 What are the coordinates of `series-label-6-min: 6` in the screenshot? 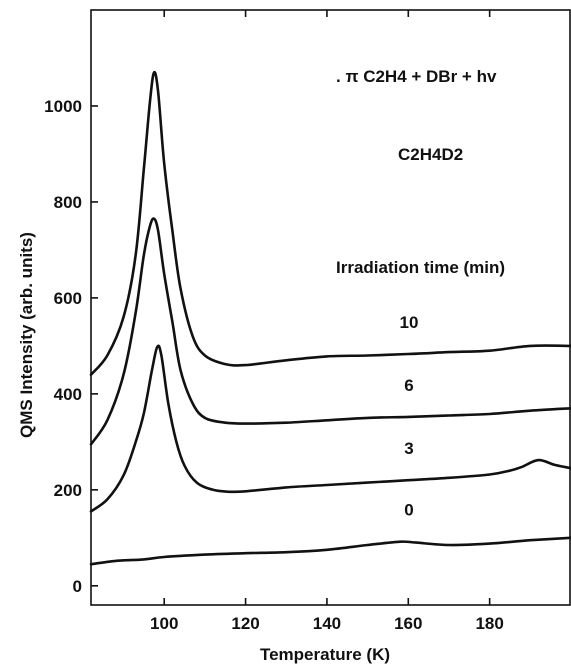 It's located at (408, 385).